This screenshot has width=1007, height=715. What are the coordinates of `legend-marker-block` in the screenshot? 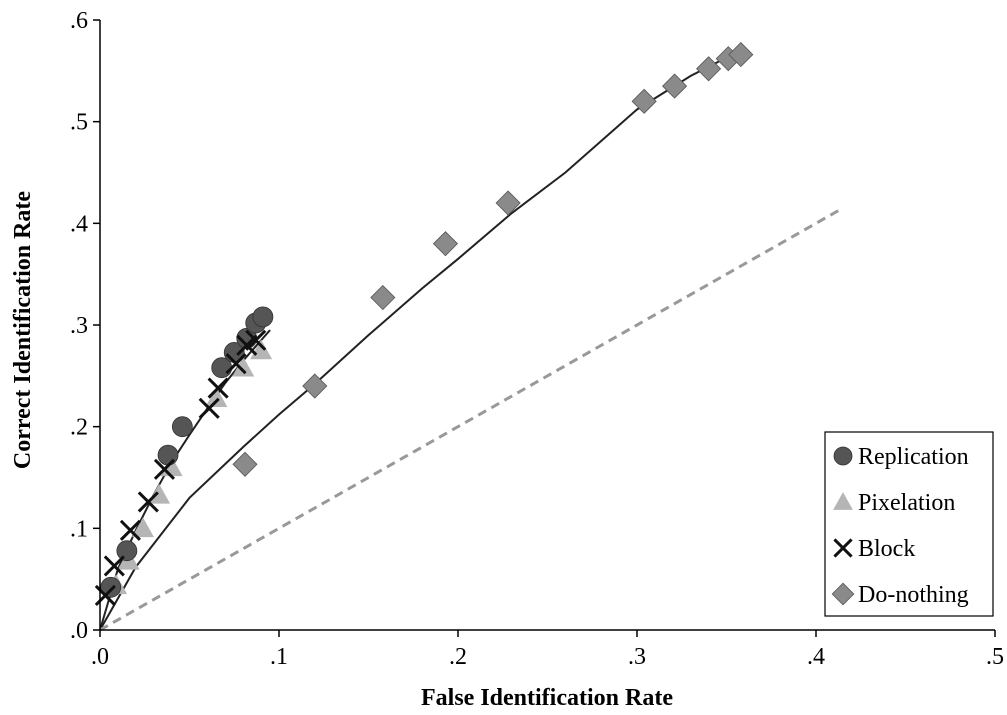 It's located at (843, 548).